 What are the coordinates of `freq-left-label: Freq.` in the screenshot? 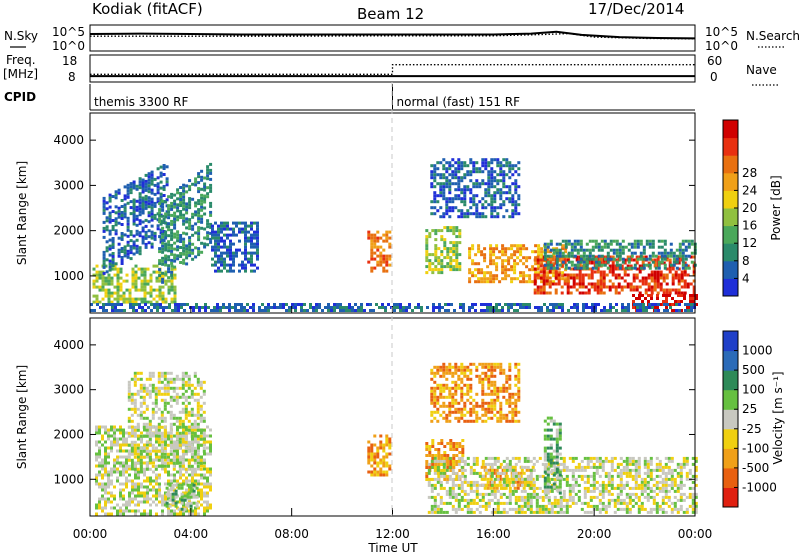 It's located at (21, 60).